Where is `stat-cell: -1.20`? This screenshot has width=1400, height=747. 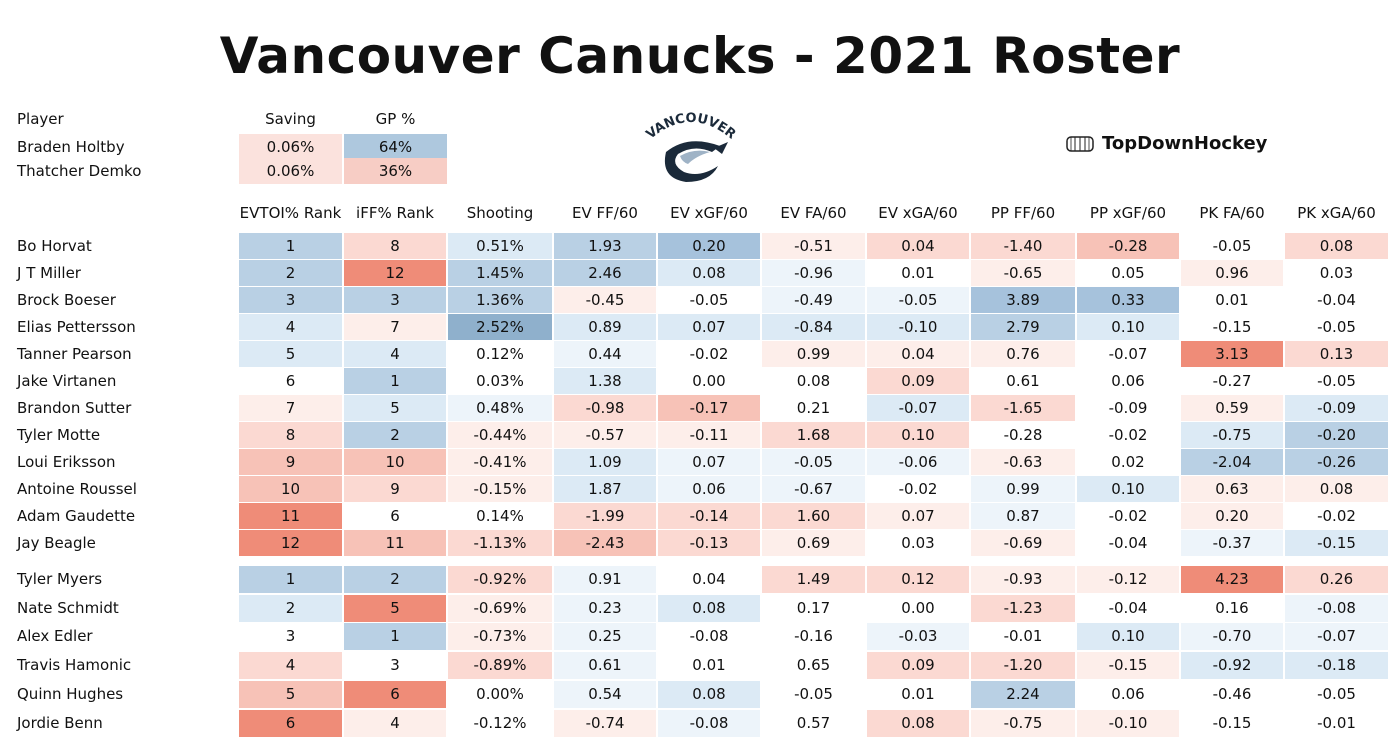
stat-cell: -1.20 is located at coordinates (1023, 665).